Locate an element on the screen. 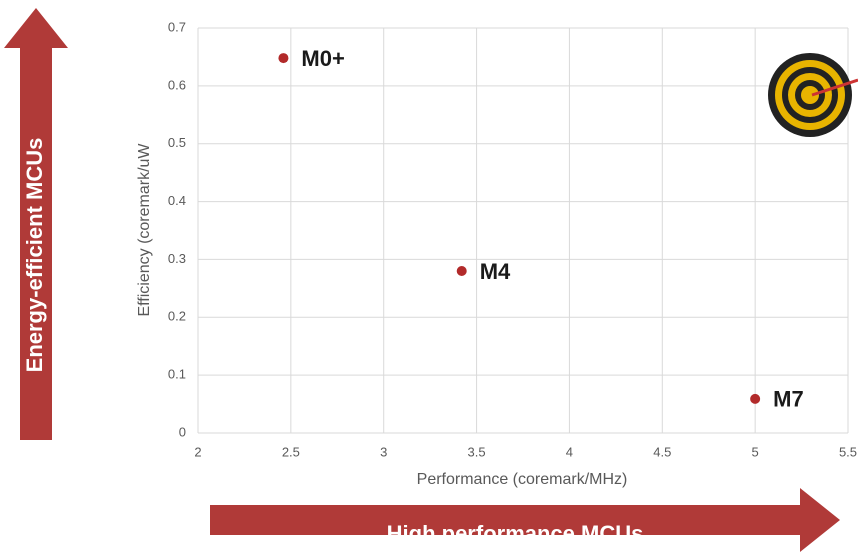 The width and height of the screenshot is (858, 560). x-tick-label: 5 is located at coordinates (755, 451).